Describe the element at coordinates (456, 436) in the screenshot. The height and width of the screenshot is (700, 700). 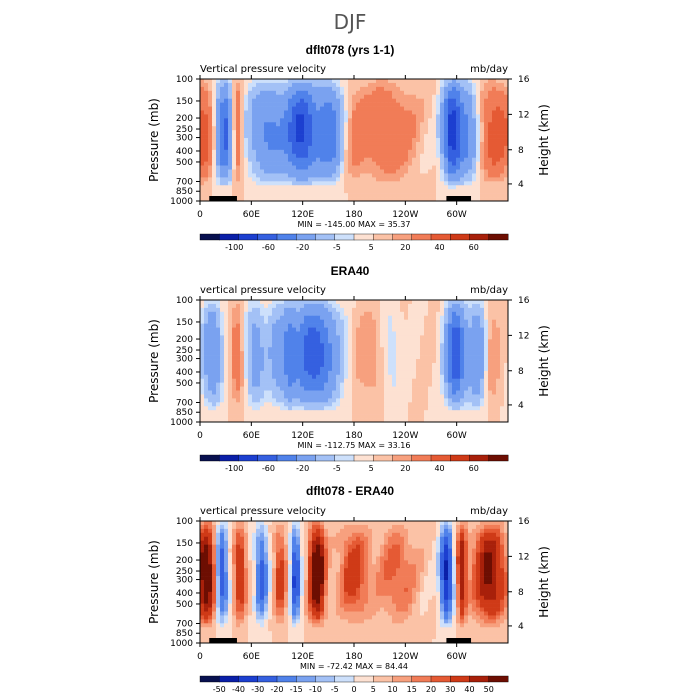
I see `x-tick-label: 60W` at that location.